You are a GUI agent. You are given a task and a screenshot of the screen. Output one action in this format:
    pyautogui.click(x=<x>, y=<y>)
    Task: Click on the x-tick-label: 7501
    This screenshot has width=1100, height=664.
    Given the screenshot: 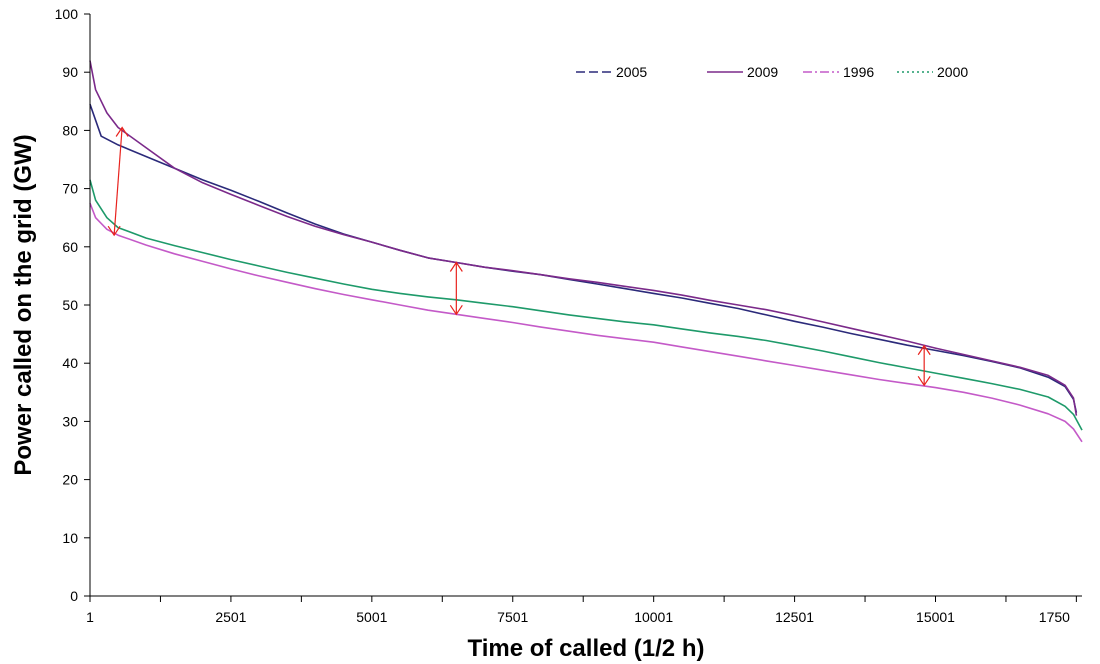 What is the action you would take?
    pyautogui.click(x=512, y=617)
    